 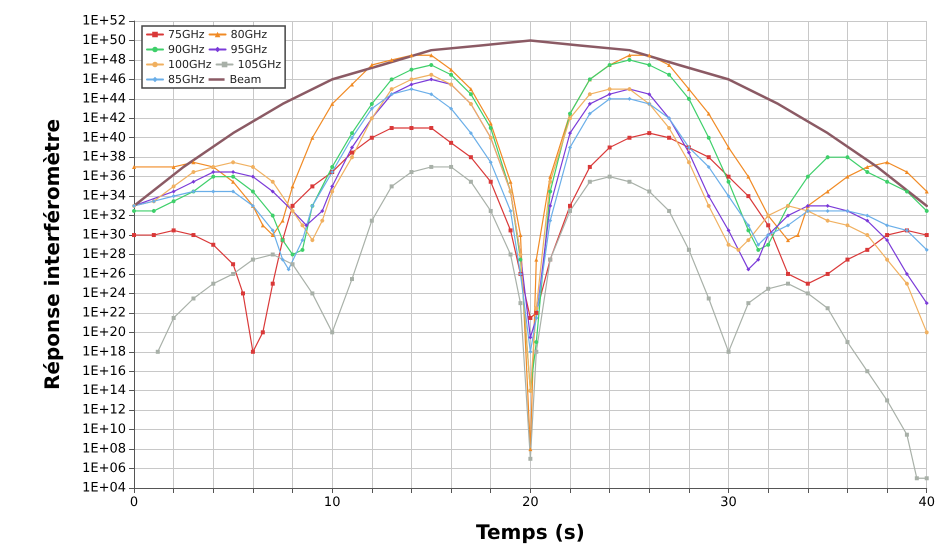 What do you see at coordinates (246, 79) in the screenshot?
I see `legend-label: Beam` at bounding box center [246, 79].